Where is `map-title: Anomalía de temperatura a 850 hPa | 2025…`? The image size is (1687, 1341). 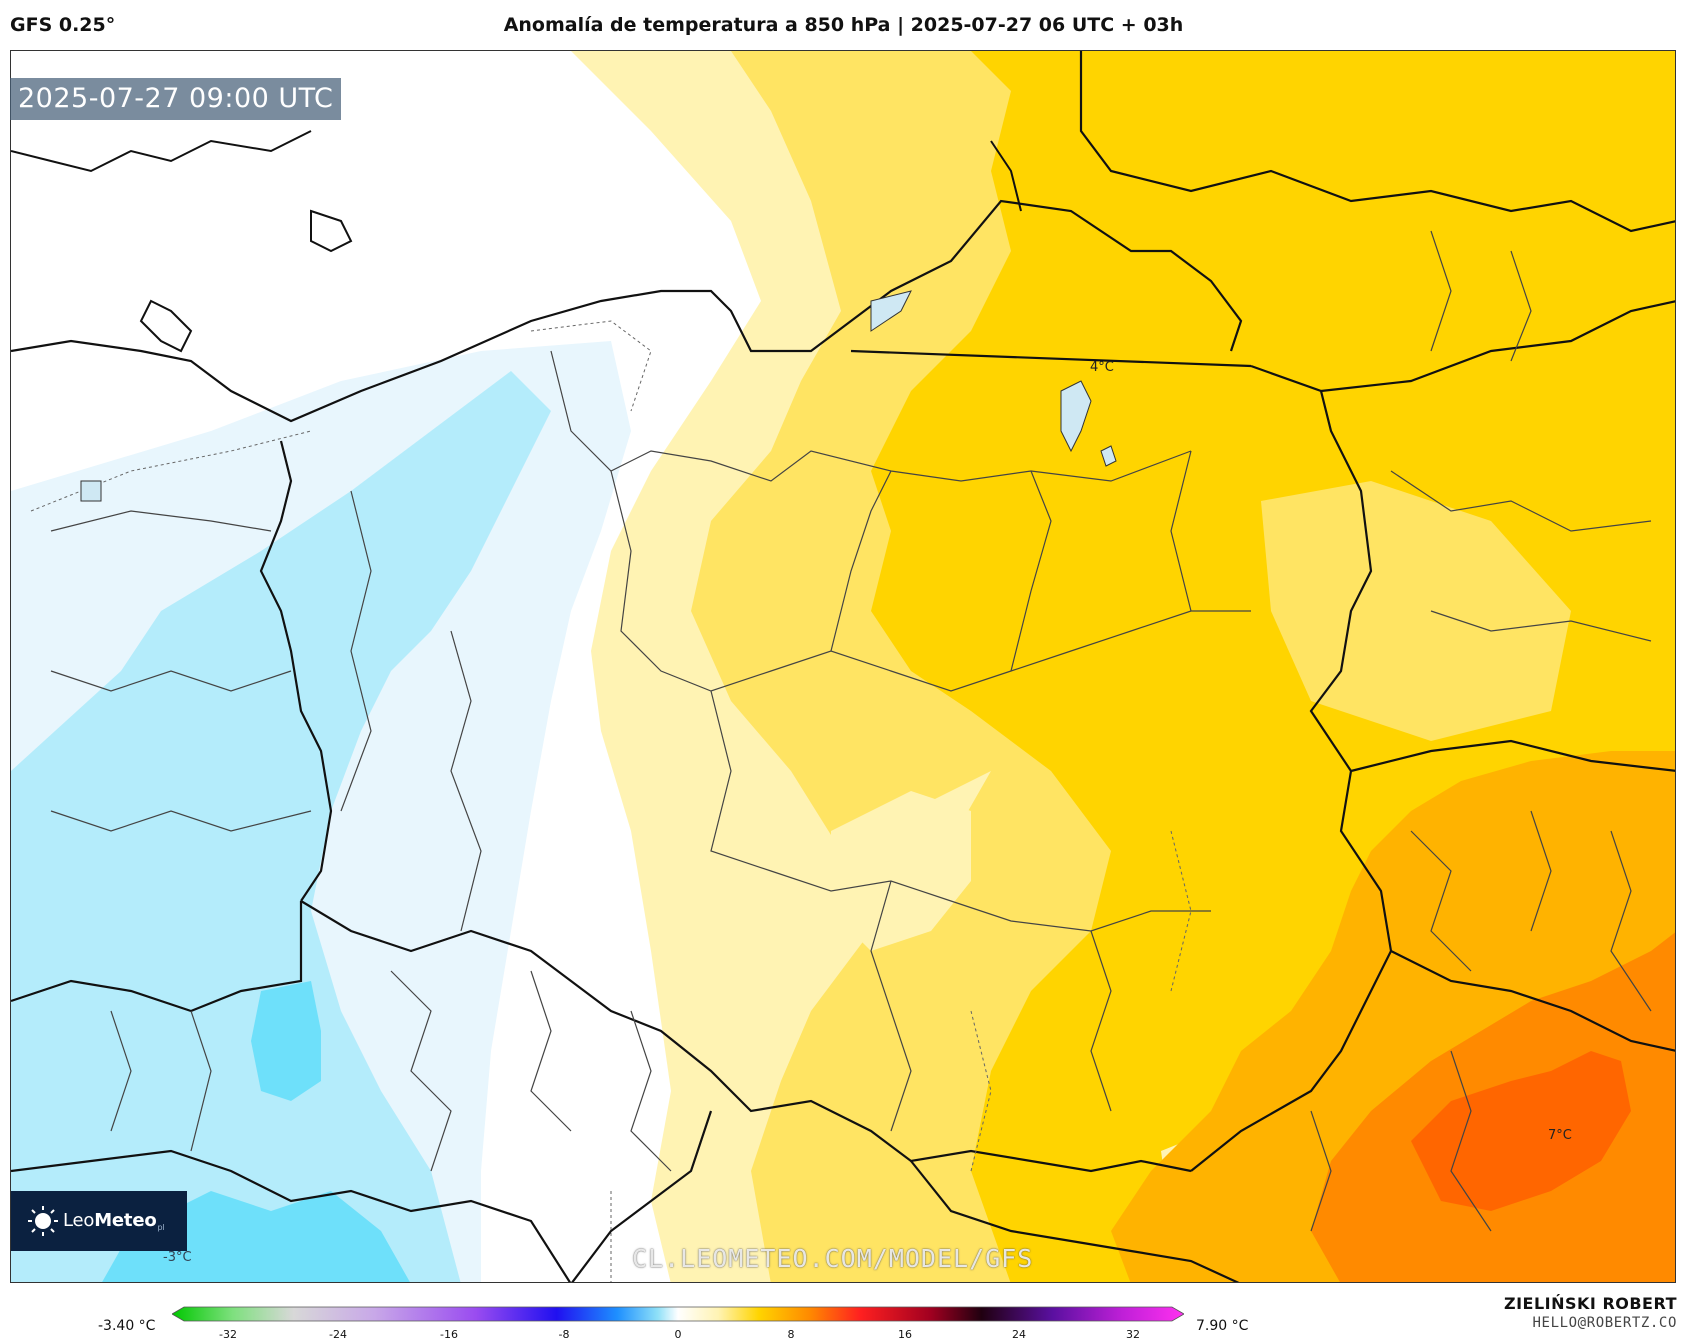 map-title: Anomalía de temperatura a 850 hPa | 2025… is located at coordinates (843, 25).